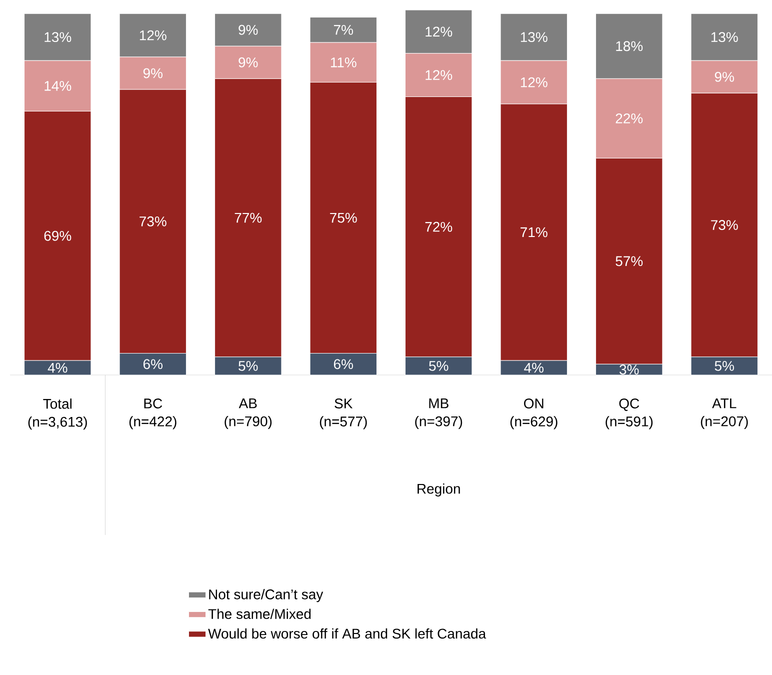 The image size is (772, 675). Describe the element at coordinates (343, 414) in the screenshot. I see `x-tick-label: SK (n=577)` at that location.